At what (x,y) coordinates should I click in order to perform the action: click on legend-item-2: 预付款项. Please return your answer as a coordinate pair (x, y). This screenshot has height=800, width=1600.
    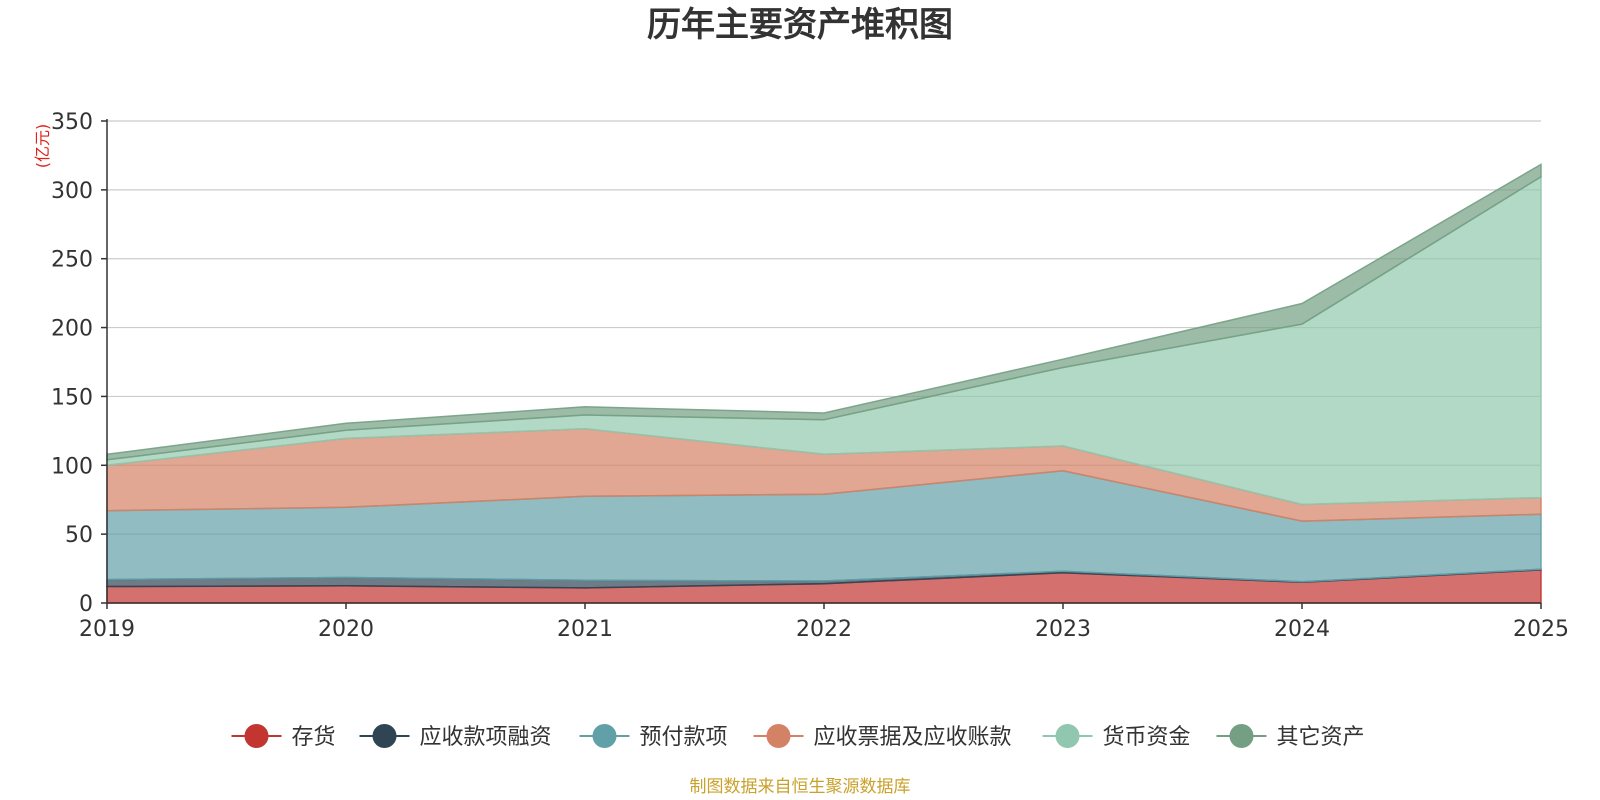
    Looking at the image, I should click on (653, 737).